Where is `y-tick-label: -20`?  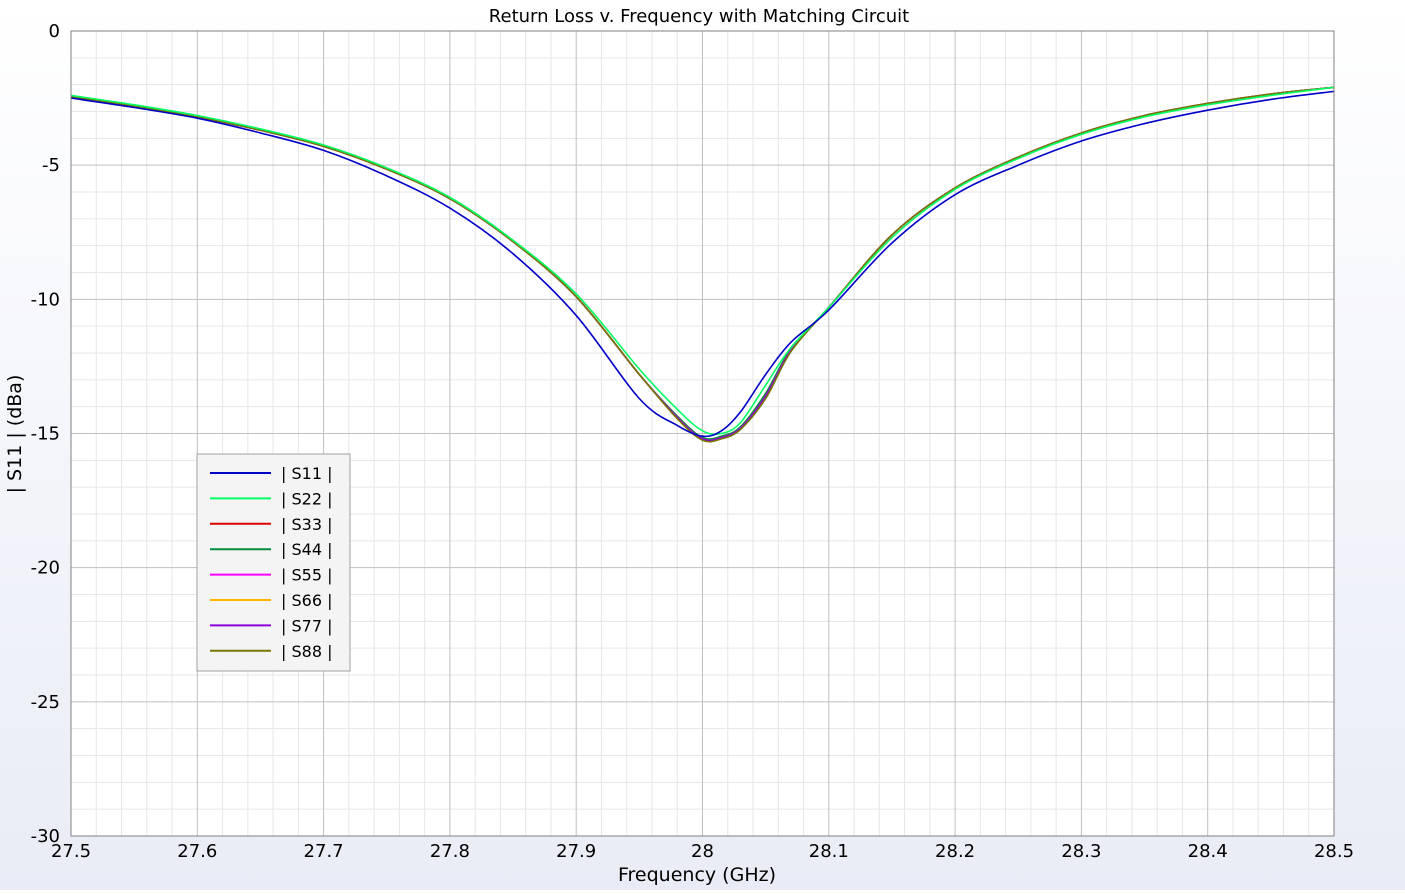
y-tick-label: -20 is located at coordinates (45, 568).